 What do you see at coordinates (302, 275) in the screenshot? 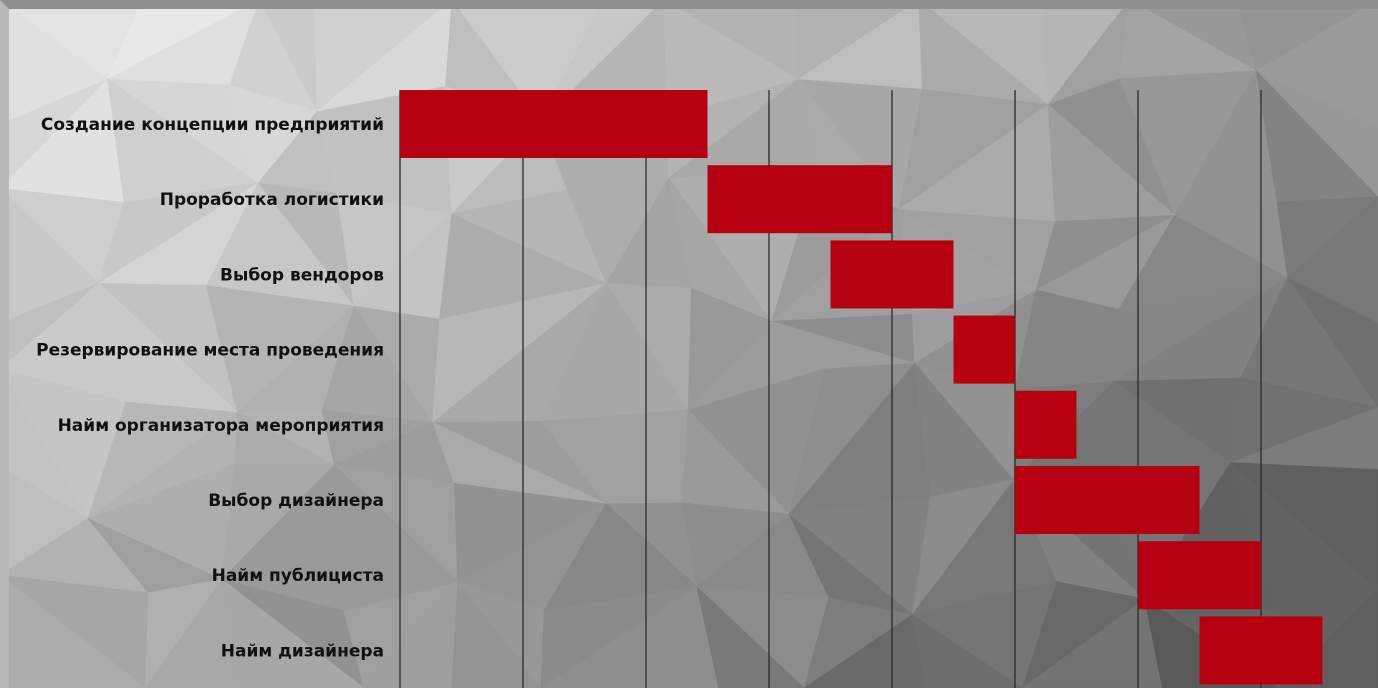
I see `task-label: Выбор вендоров` at bounding box center [302, 275].